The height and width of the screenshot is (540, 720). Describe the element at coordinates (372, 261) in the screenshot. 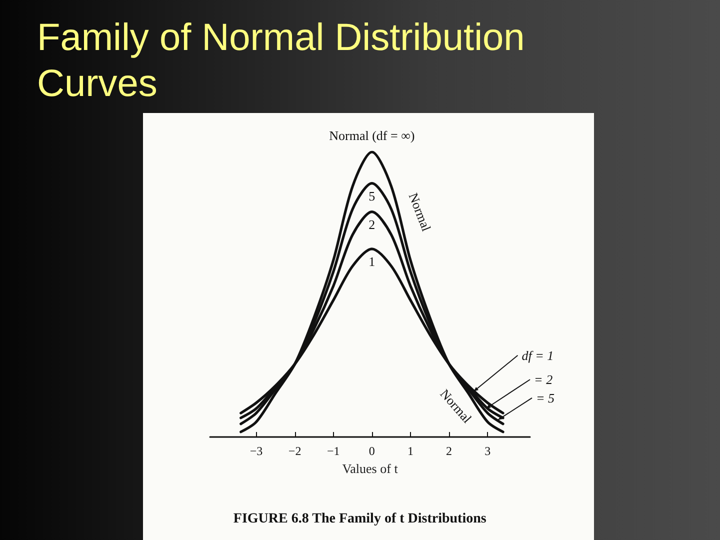

I see `series-label: 1` at that location.